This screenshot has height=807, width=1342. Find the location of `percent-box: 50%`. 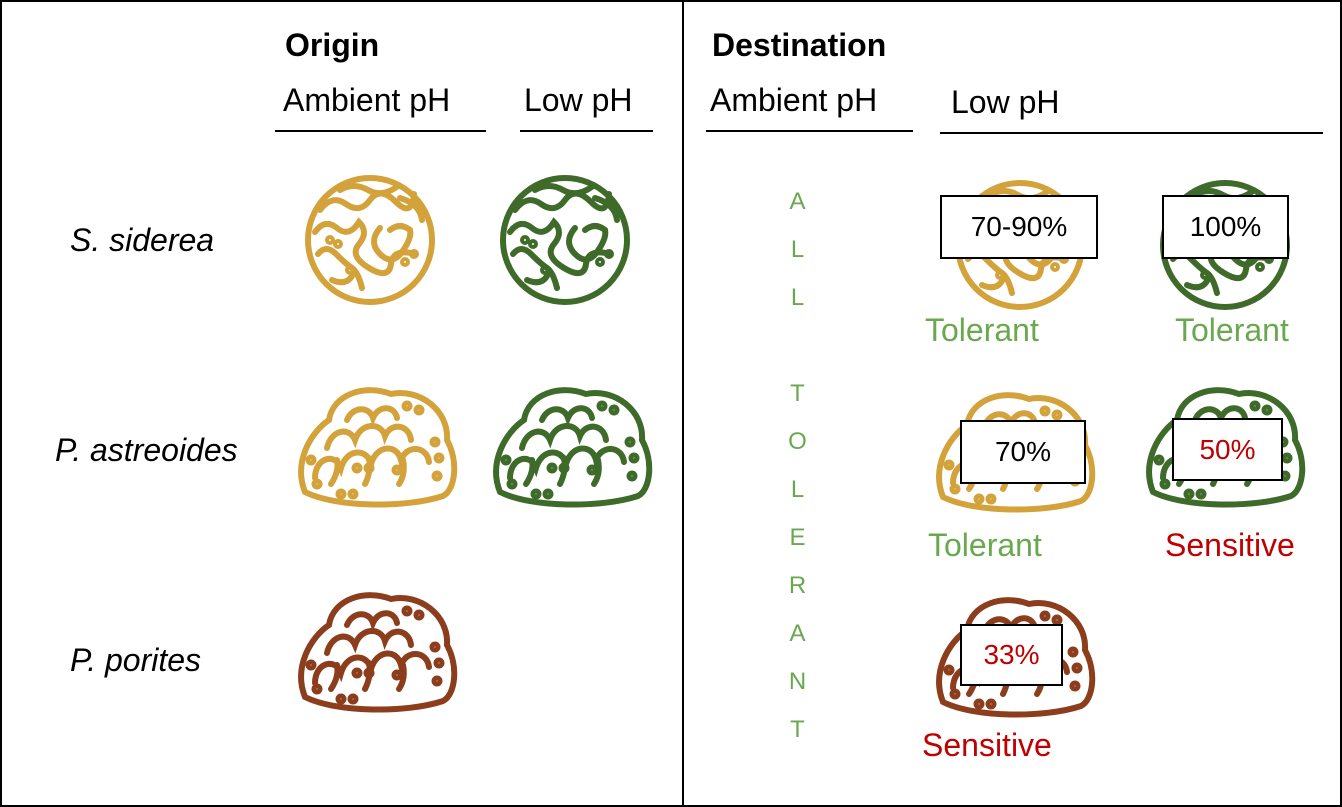

percent-box: 50% is located at coordinates (1227, 449).